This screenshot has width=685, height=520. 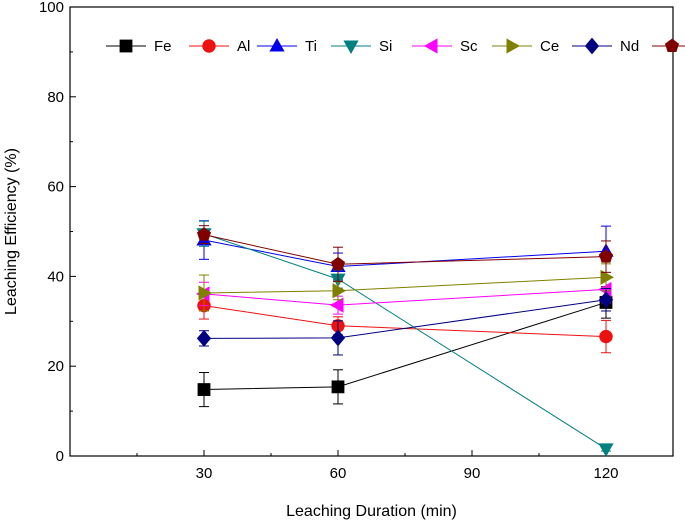 I want to click on series-y, so click(x=405, y=253).